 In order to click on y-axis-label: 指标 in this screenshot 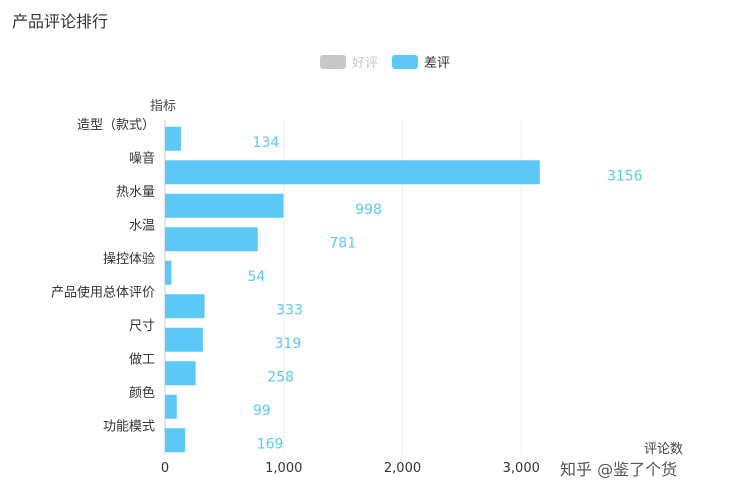, I will do `click(163, 106)`.